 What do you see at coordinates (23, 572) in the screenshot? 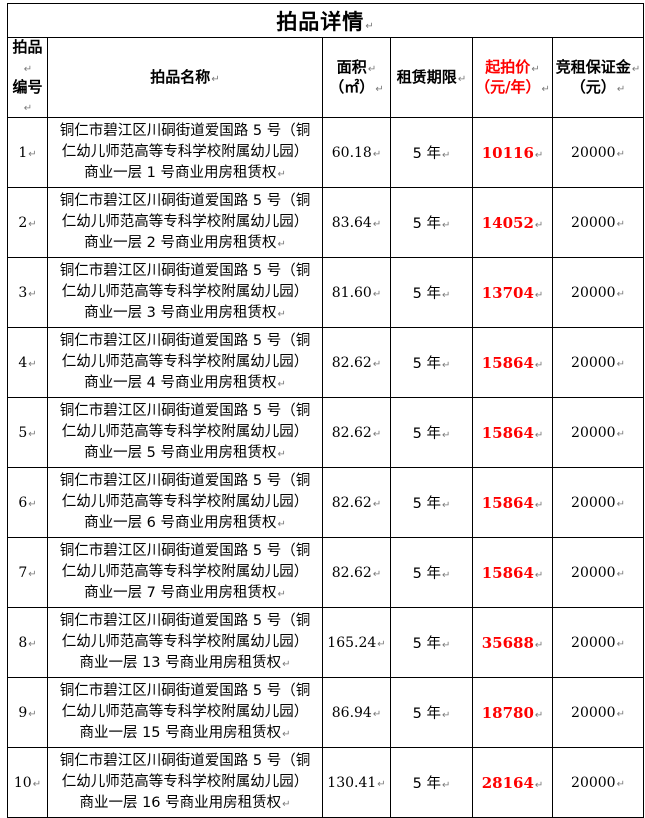
I see `item-number-text: 7` at bounding box center [23, 572].